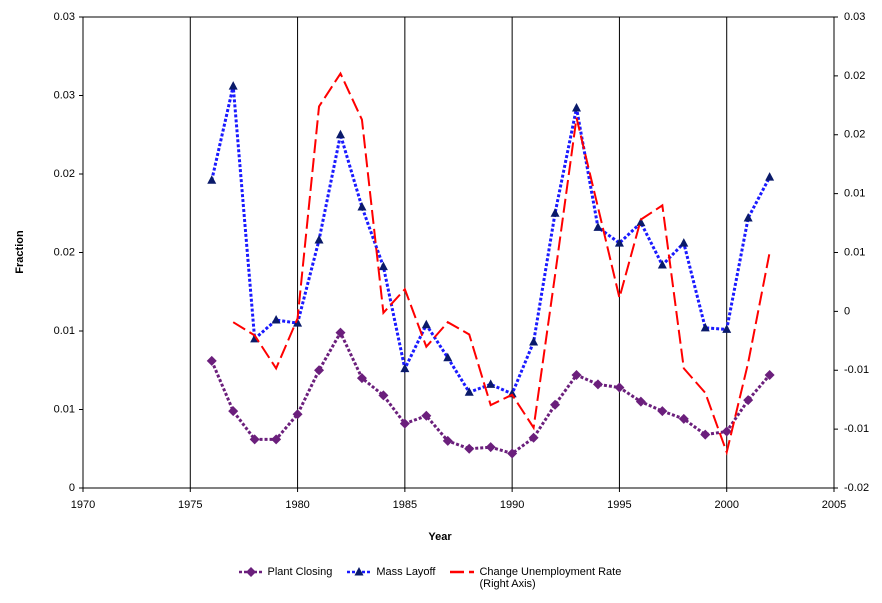 The height and width of the screenshot is (603, 882). Describe the element at coordinates (550, 578) in the screenshot. I see `legend-label: Change Unemployment Rate (Right Axis)` at that location.